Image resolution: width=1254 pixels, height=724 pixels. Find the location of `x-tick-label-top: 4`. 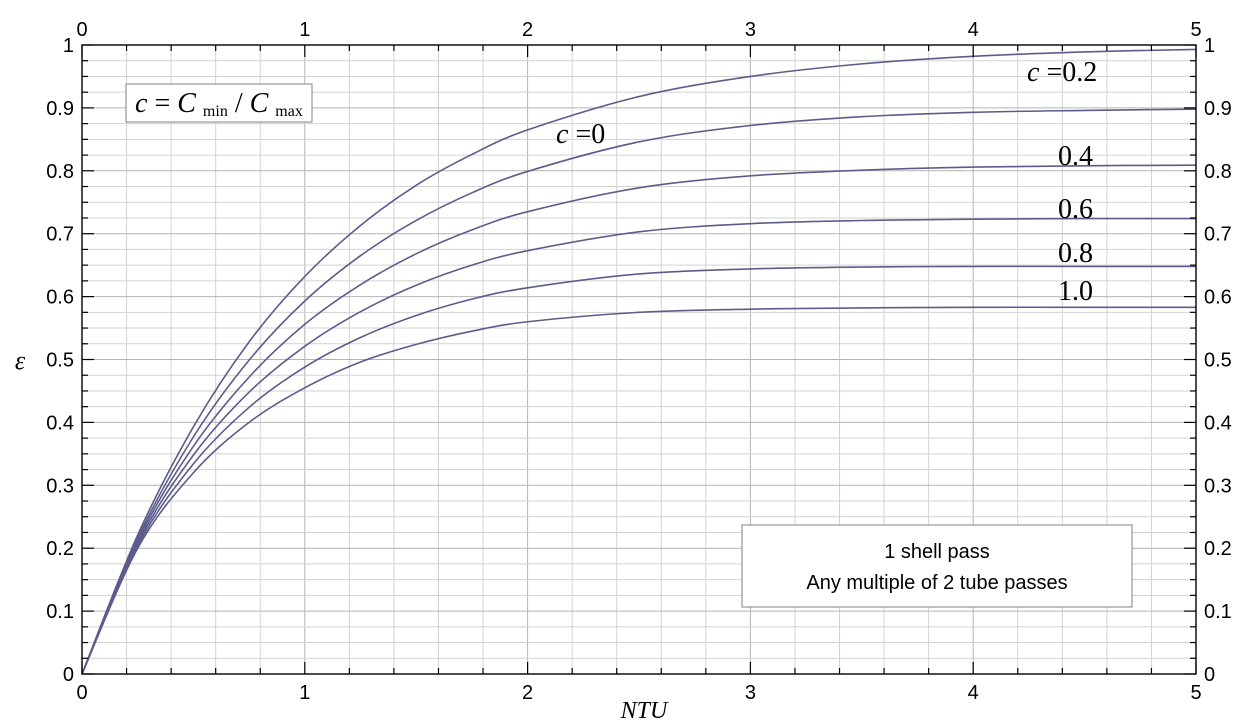

x-tick-label-top: 4 is located at coordinates (973, 30).